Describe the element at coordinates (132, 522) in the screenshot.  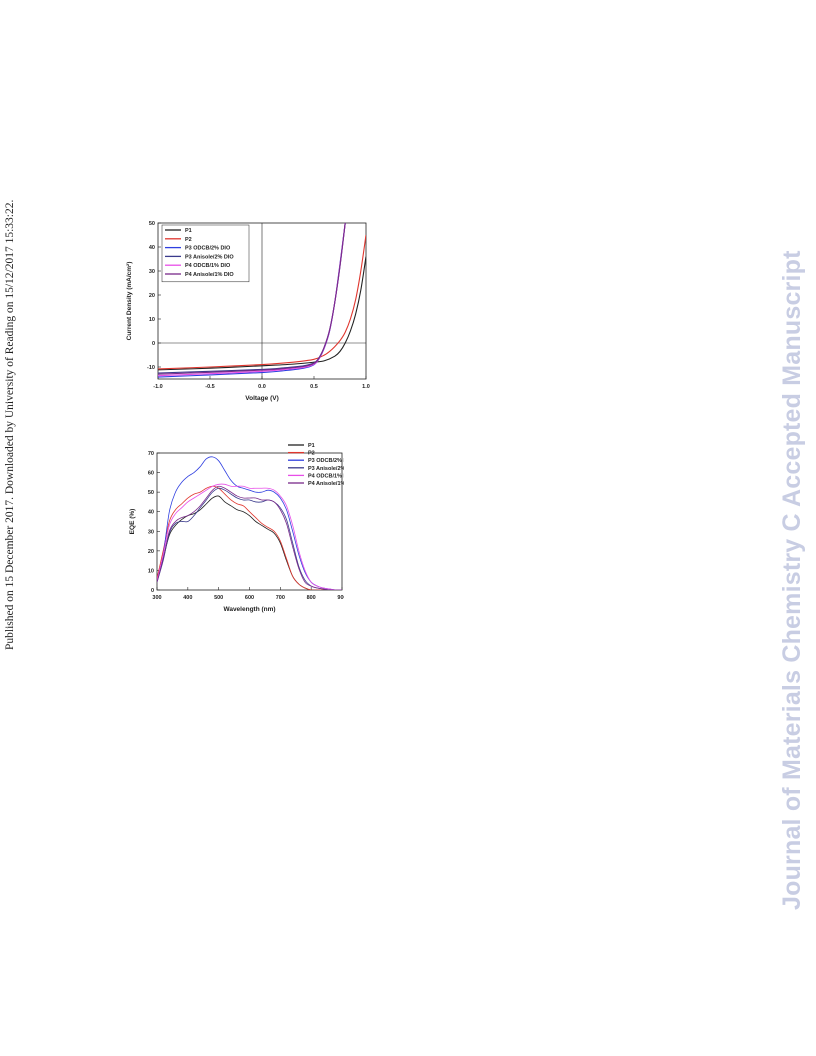
I see `y-axis-label: EQE (%)` at that location.